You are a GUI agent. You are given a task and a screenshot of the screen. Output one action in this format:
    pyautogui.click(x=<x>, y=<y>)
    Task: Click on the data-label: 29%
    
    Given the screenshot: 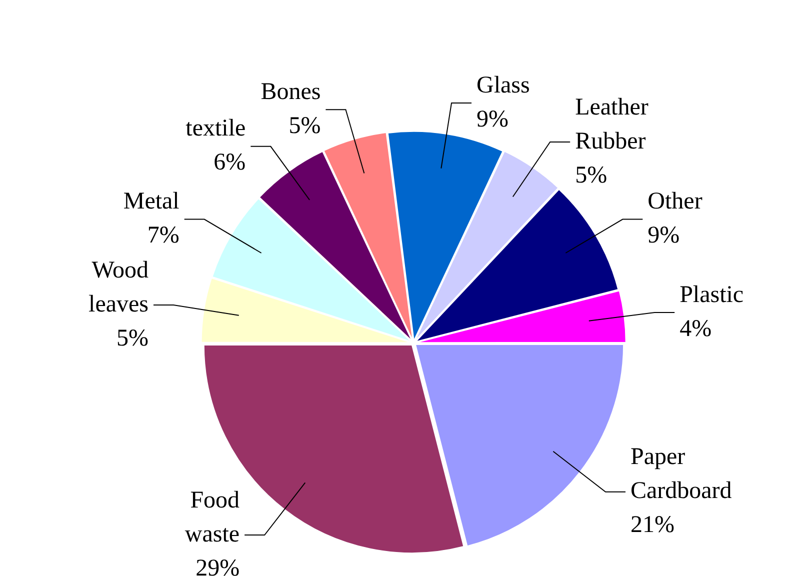 What is the action you would take?
    pyautogui.click(x=218, y=565)
    